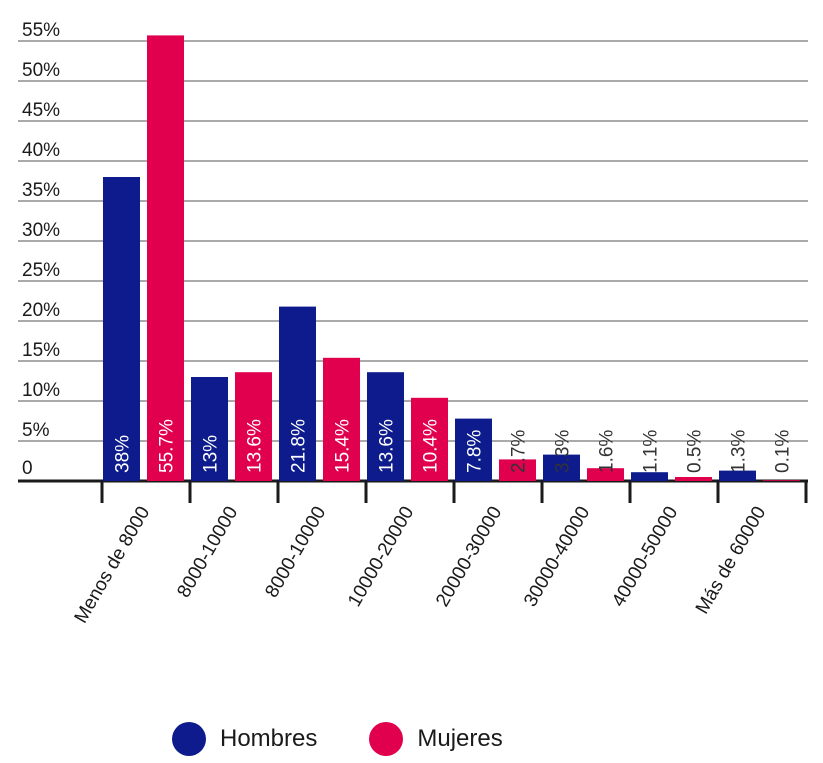  I want to click on data-label: 15.4%, so click(343, 446).